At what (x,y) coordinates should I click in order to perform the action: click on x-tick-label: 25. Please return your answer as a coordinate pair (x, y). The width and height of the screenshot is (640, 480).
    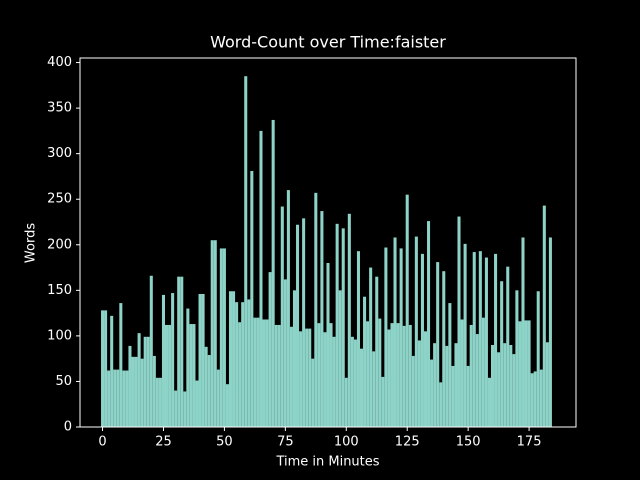
    Looking at the image, I should click on (163, 442).